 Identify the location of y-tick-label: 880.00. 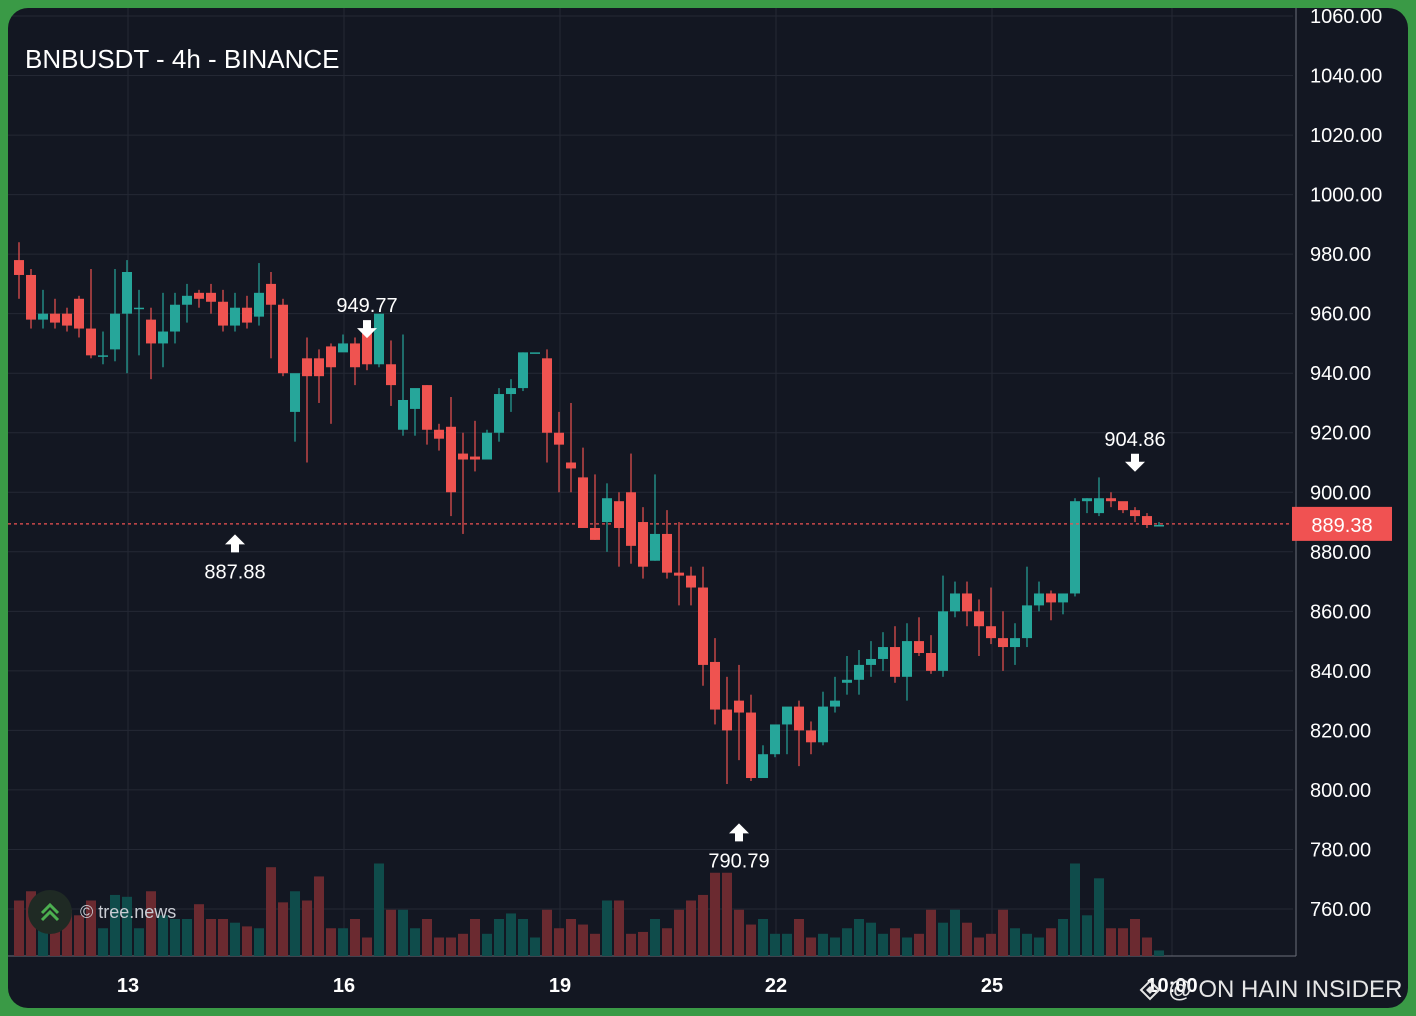
(1340, 553).